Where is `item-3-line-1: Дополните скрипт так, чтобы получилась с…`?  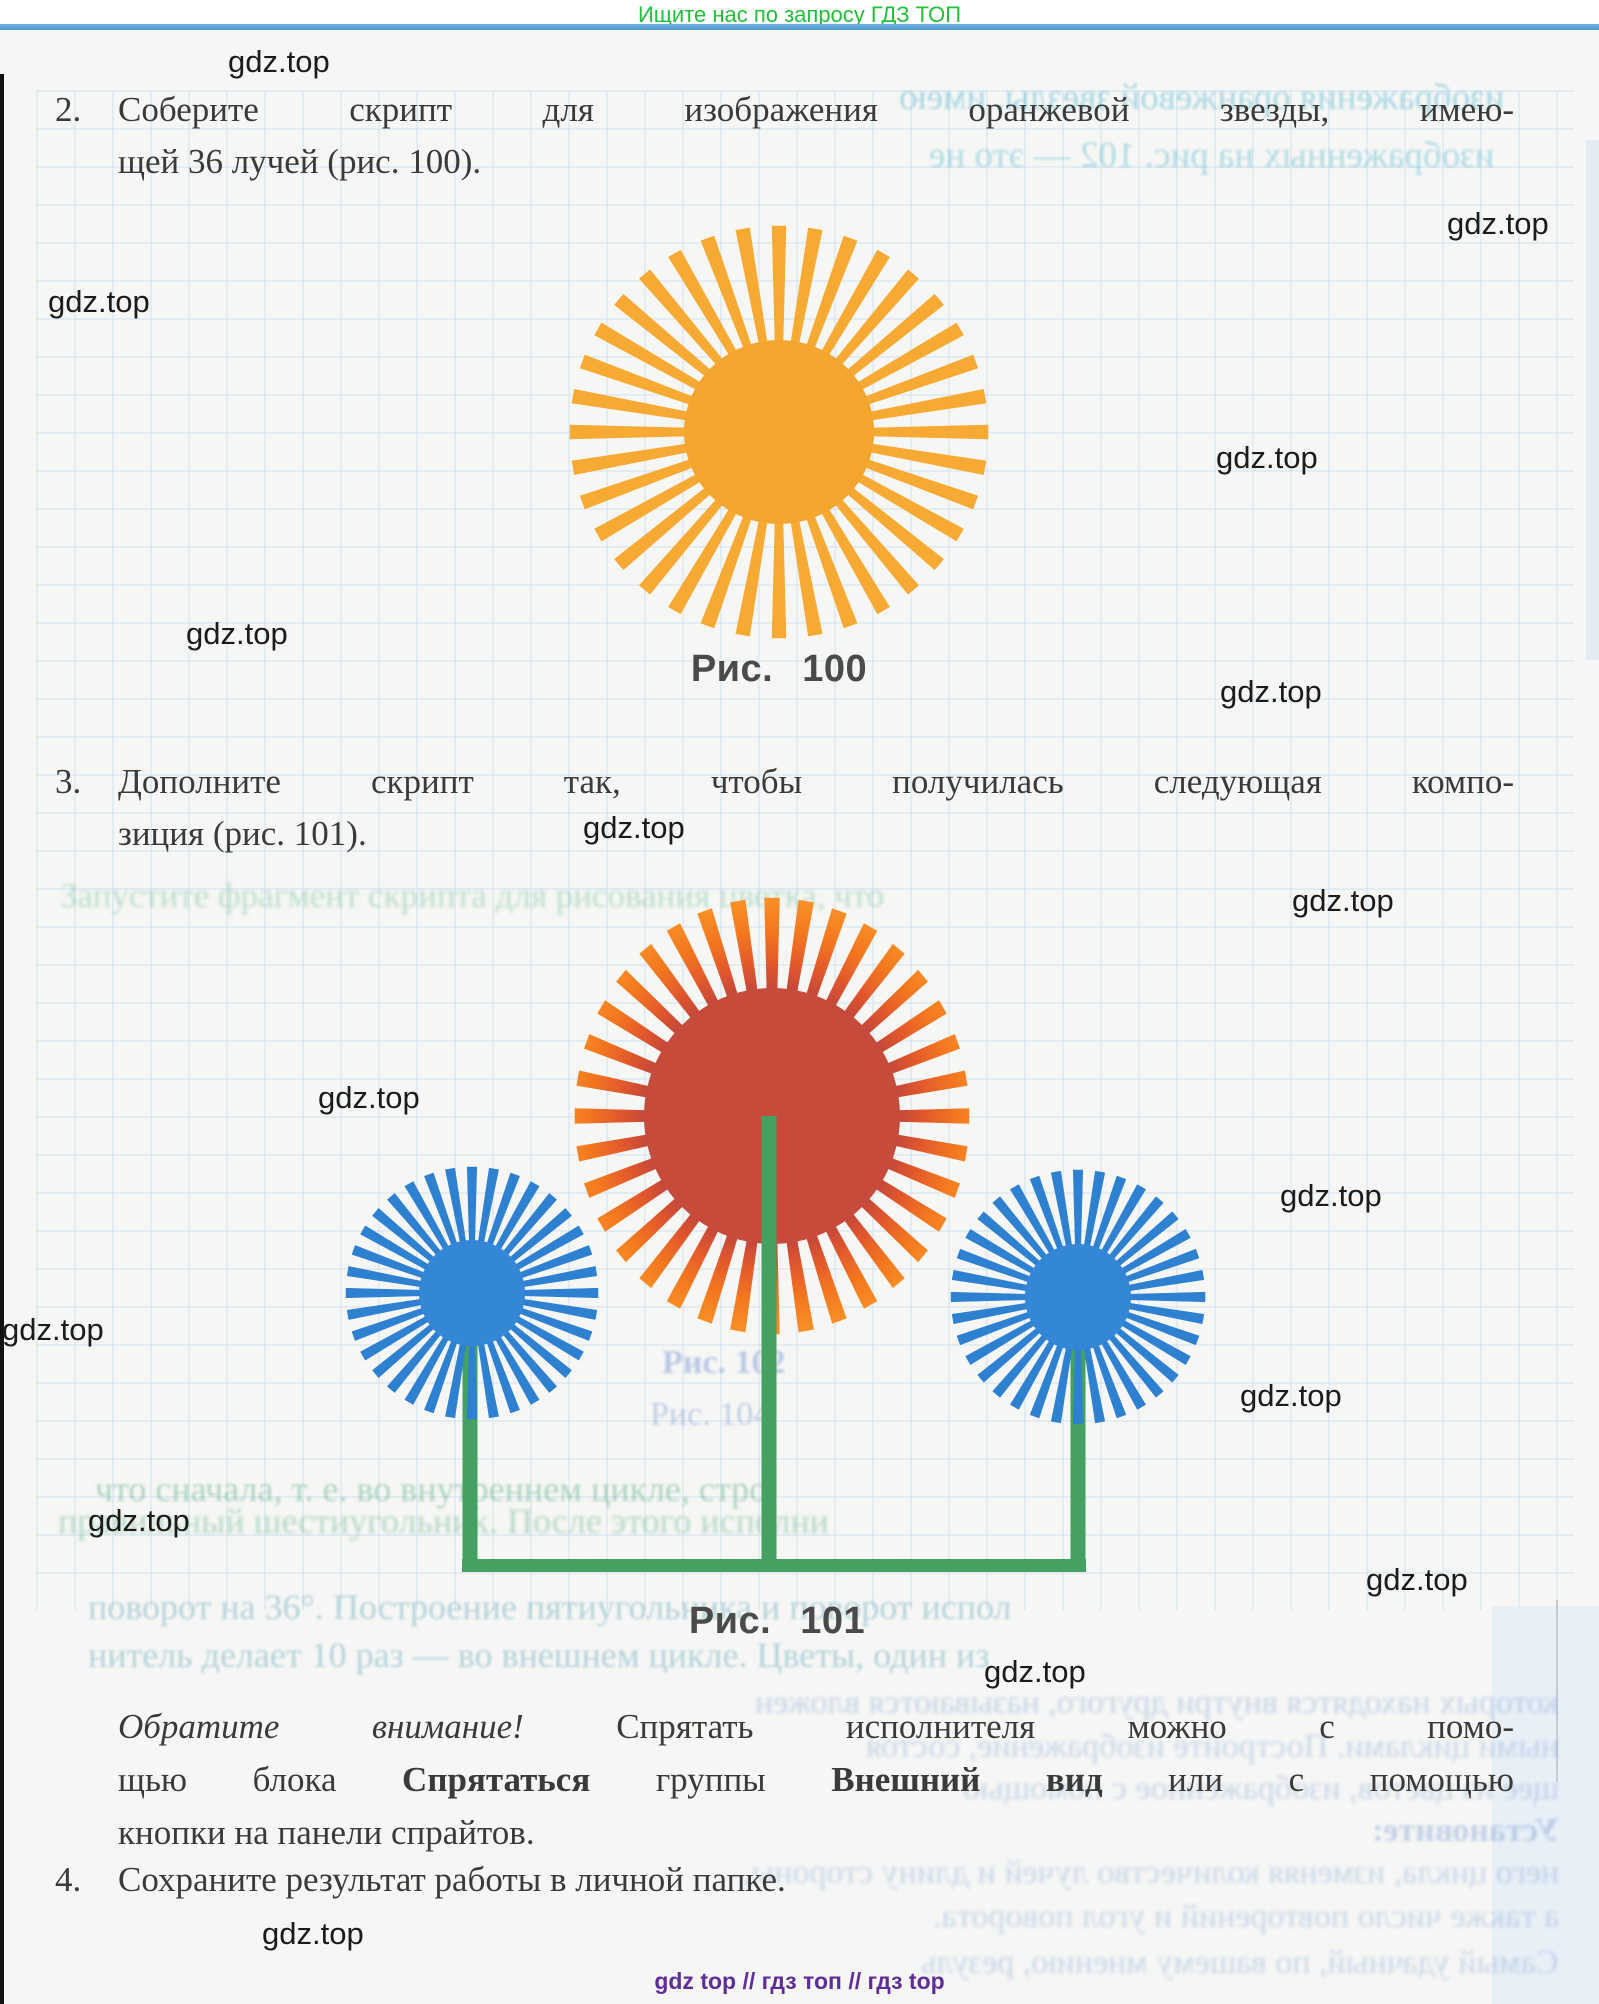 item-3-line-1: Дополните скрипт так, чтобы получилась с… is located at coordinates (816, 781).